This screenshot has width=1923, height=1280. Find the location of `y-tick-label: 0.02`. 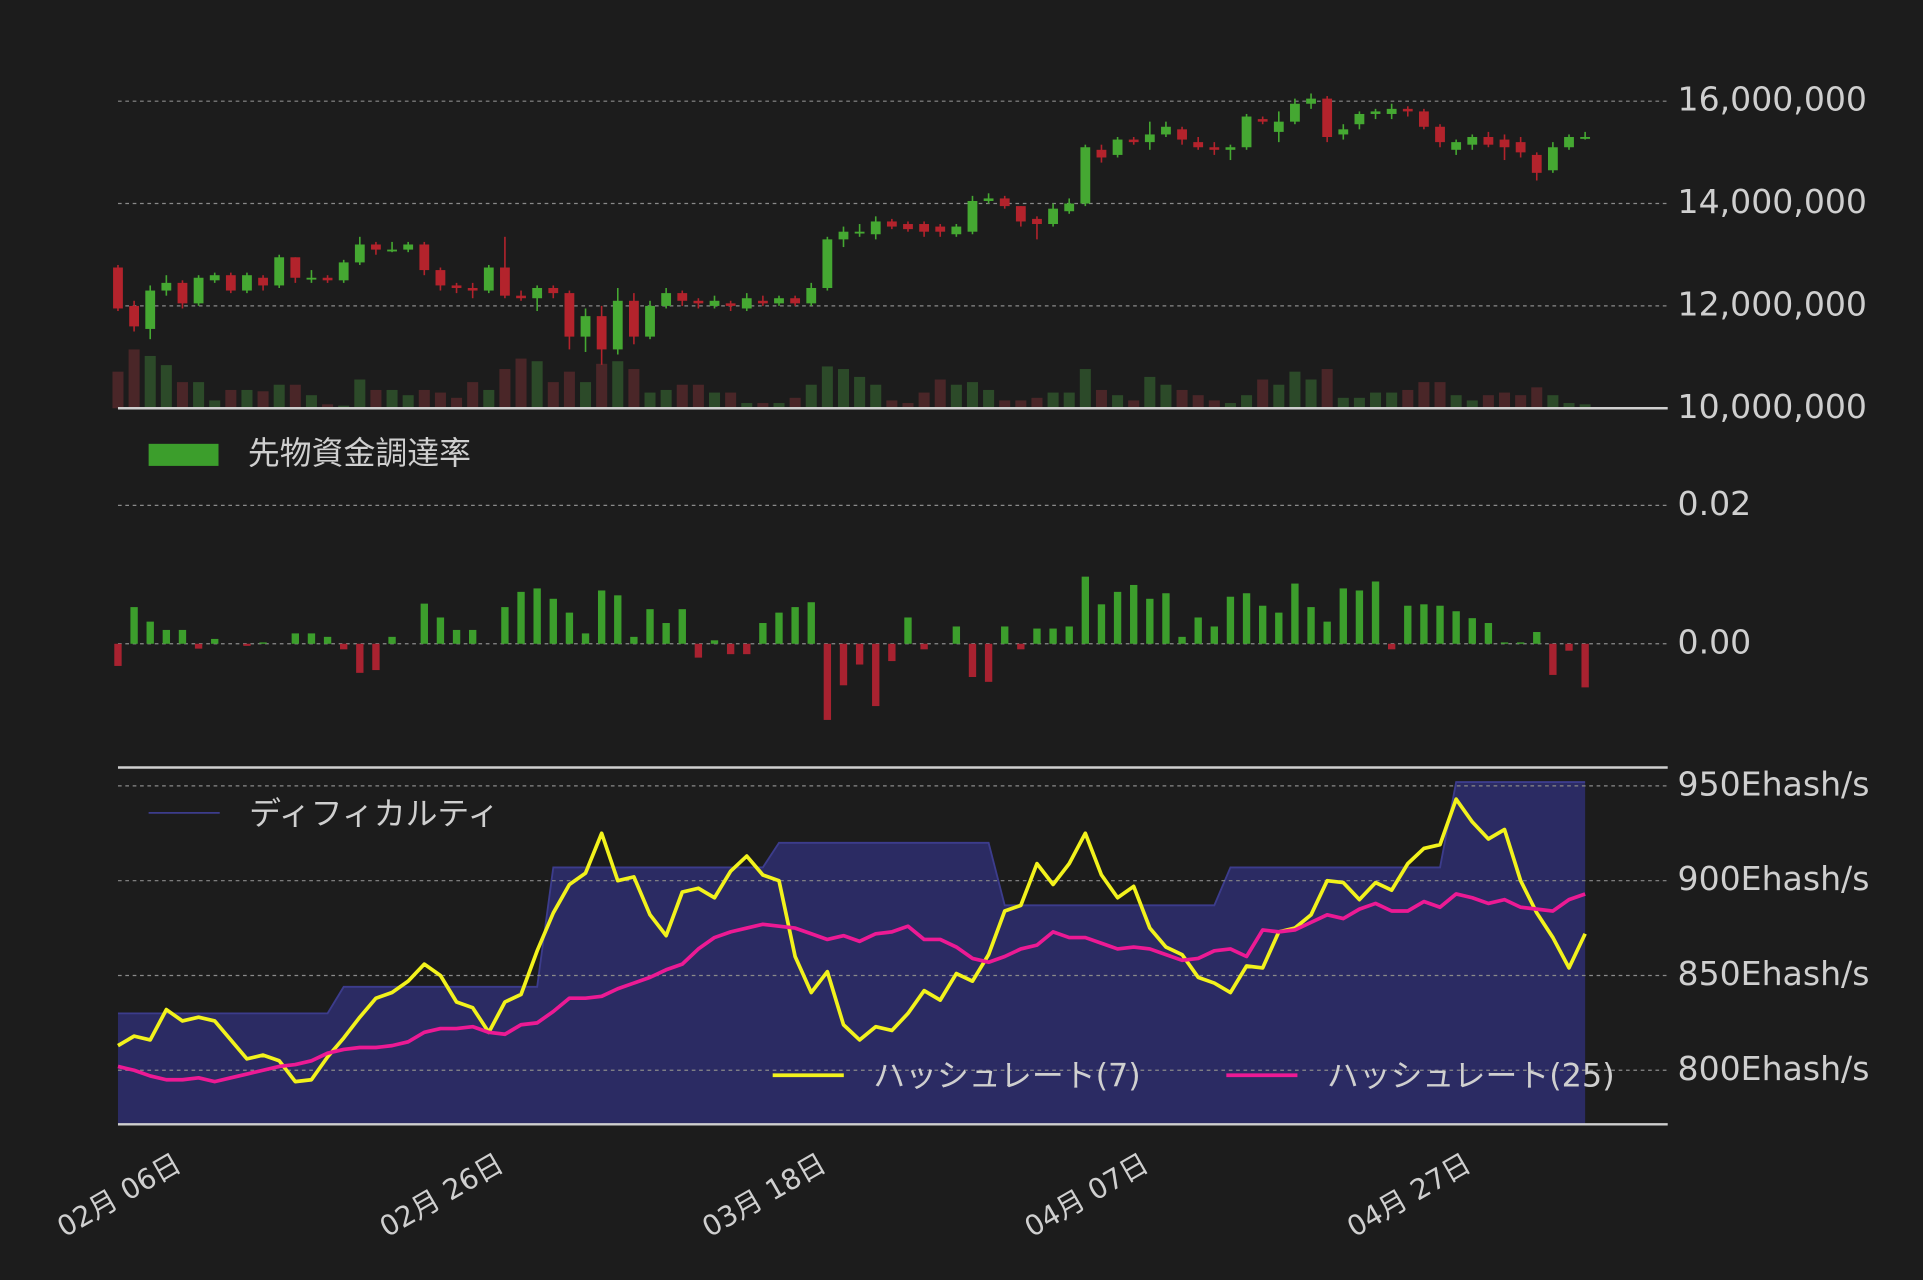

y-tick-label: 0.02 is located at coordinates (1715, 503).